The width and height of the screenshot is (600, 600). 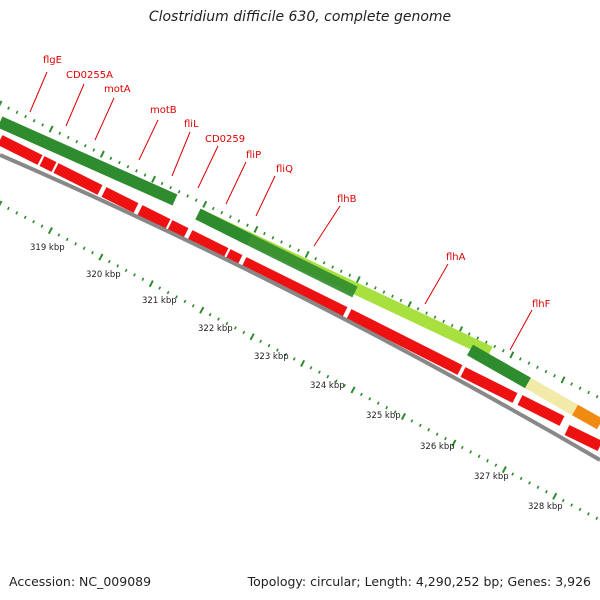 What do you see at coordinates (208, 167) in the screenshot?
I see `leader-CD0259` at bounding box center [208, 167].